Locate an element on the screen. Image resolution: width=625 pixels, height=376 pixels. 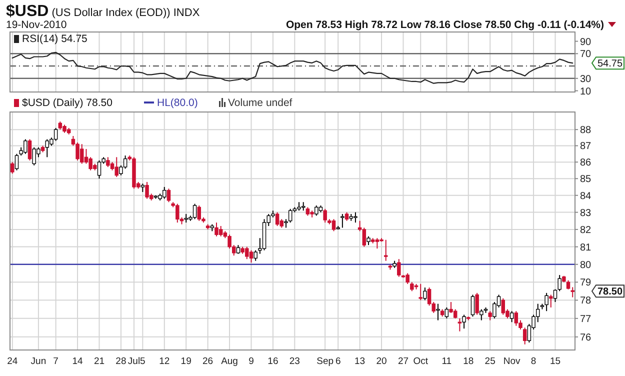
x-tick-label: 14 is located at coordinates (77, 361).